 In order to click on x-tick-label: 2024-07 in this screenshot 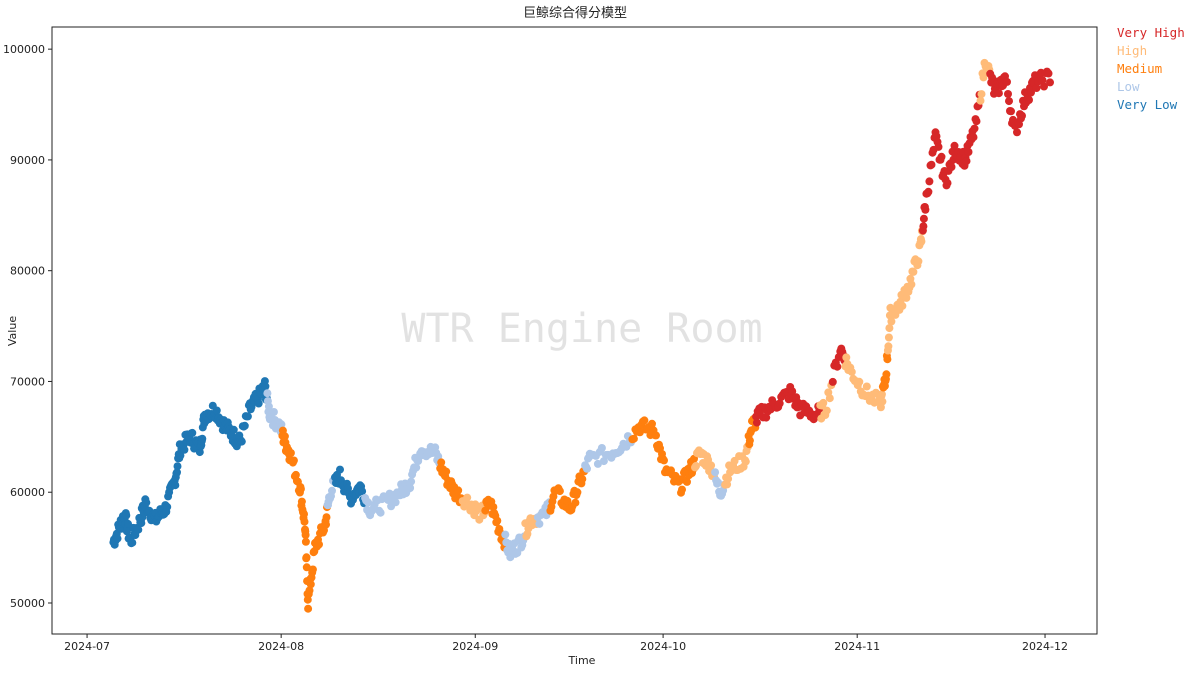, I will do `click(87, 646)`.